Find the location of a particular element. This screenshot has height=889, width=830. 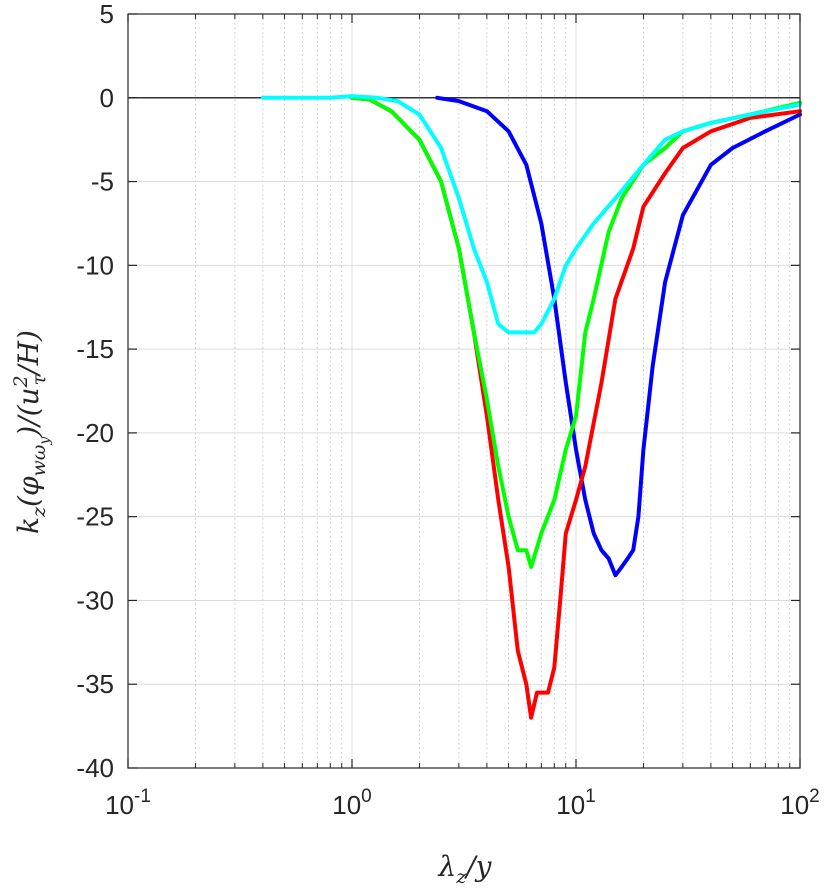

y-tick-label: -10 is located at coordinates (95, 265).